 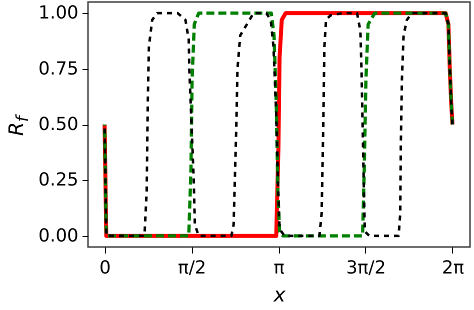 What do you see at coordinates (58, 124) in the screenshot?
I see `y-tick-label: 0.50` at bounding box center [58, 124].